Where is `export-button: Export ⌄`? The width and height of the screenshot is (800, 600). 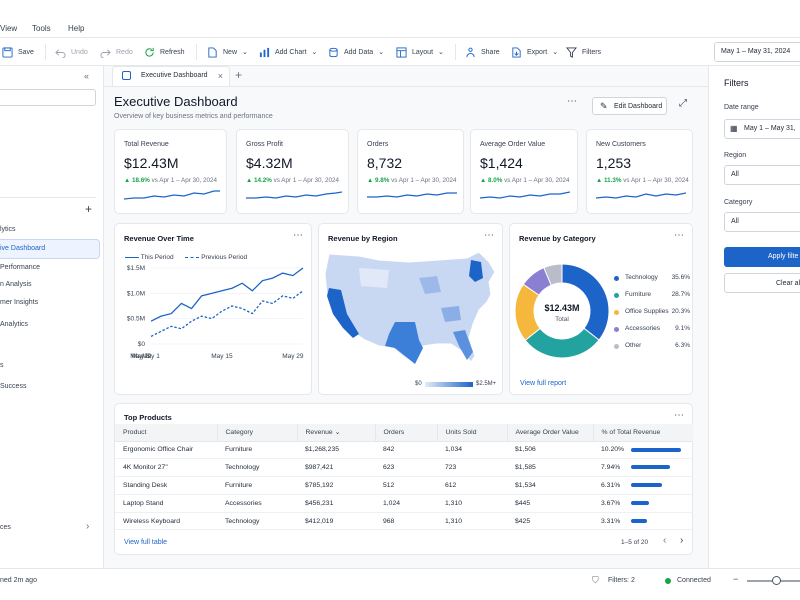 export-button: Export ⌄ is located at coordinates (534, 52).